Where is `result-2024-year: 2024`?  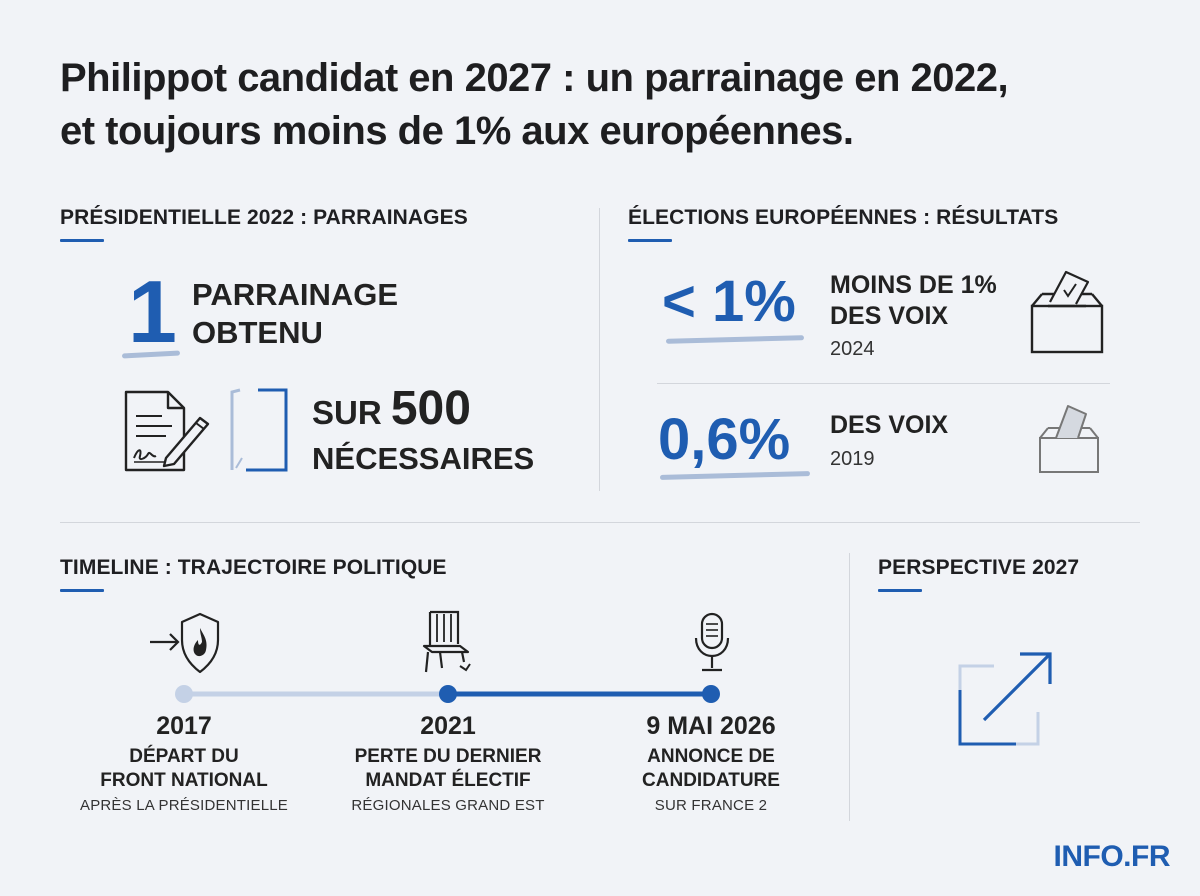 result-2024-year: 2024 is located at coordinates (852, 349).